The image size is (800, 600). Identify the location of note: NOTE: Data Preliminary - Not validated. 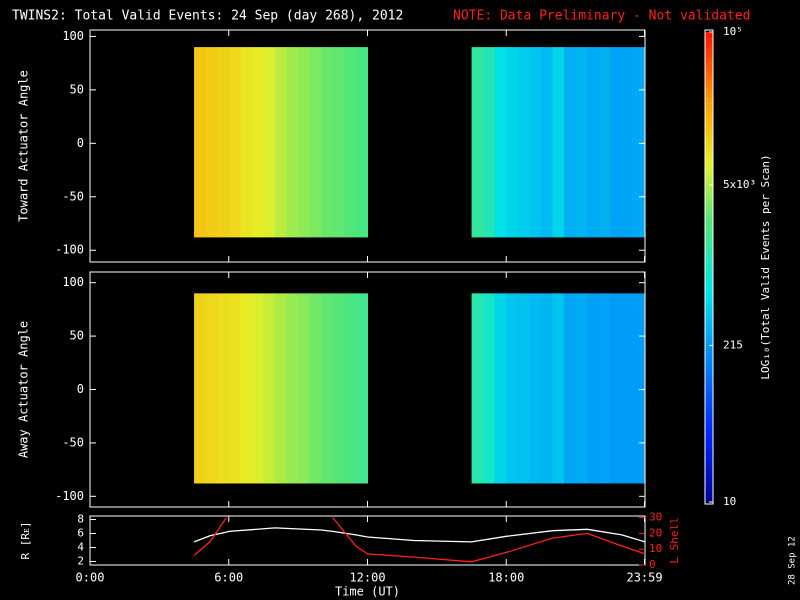
(601, 16).